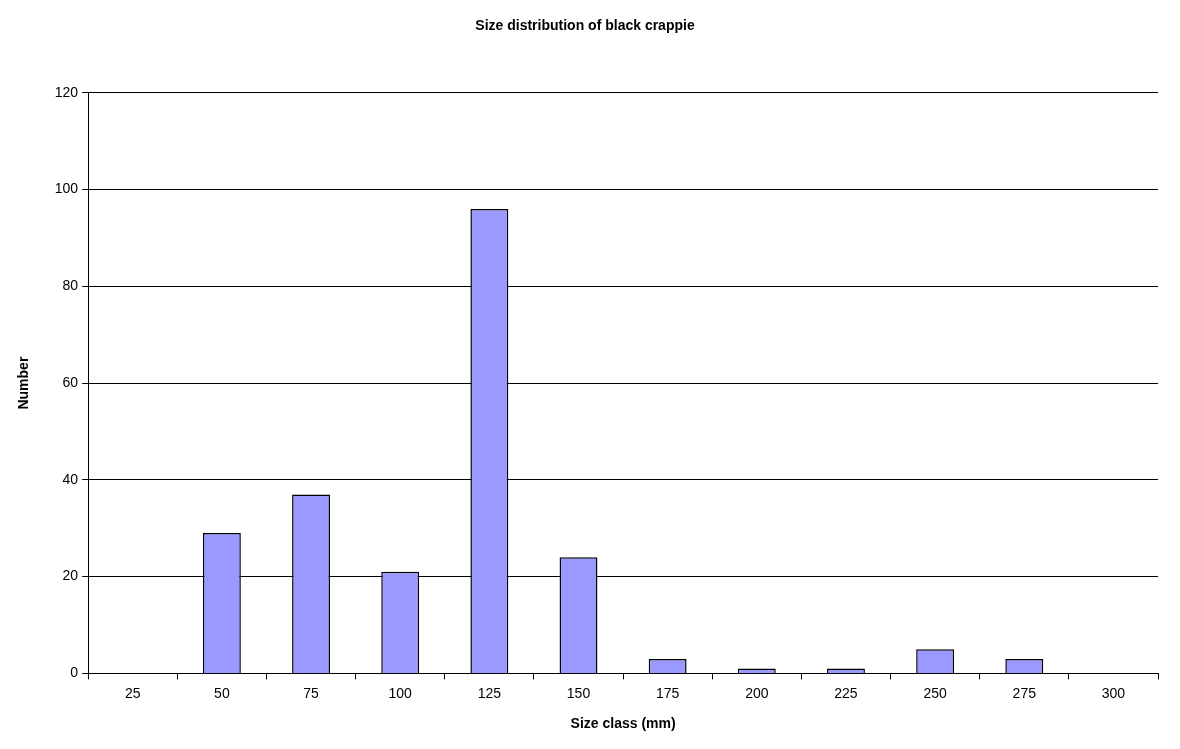 Image resolution: width=1180 pixels, height=749 pixels. What do you see at coordinates (70, 285) in the screenshot?
I see `y-tick-label: 80` at bounding box center [70, 285].